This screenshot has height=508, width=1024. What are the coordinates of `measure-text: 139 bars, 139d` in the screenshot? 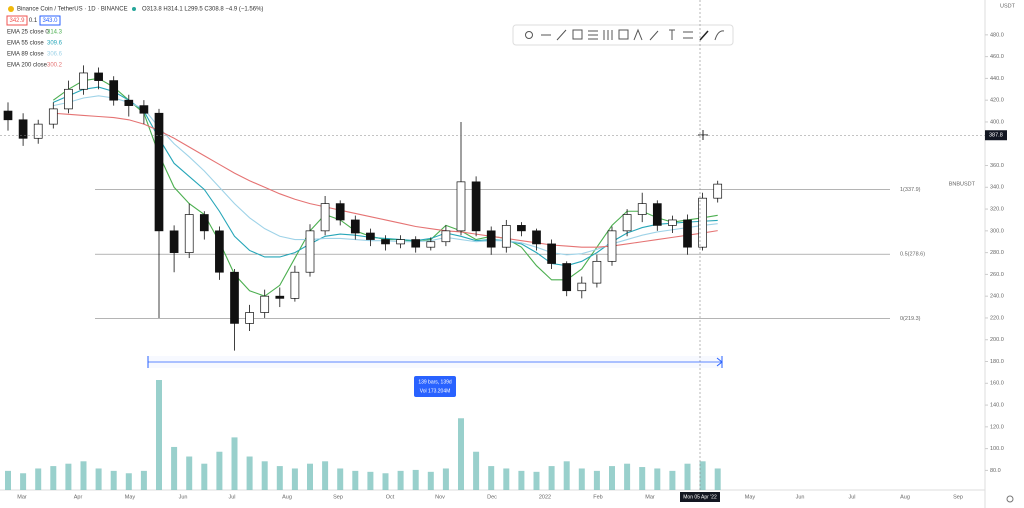 It's located at (435, 382).